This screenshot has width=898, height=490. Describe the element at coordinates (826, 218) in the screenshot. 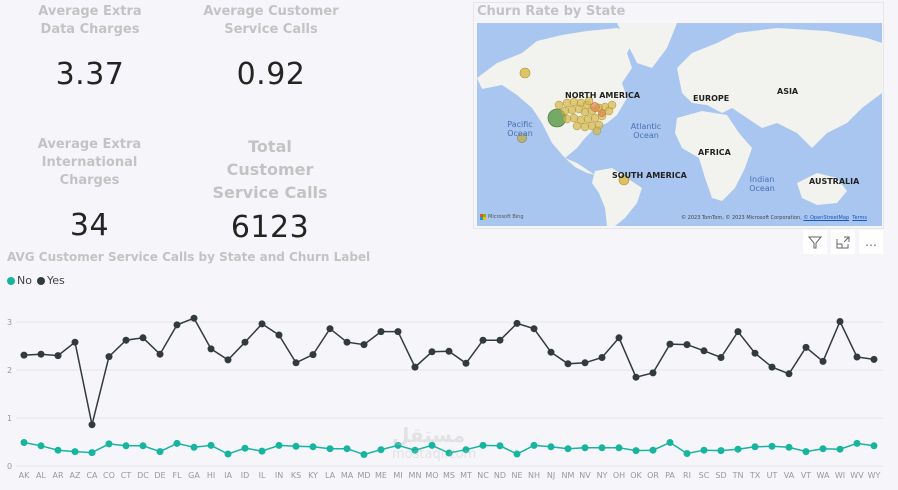

I see `openstreetmap-link: © OpenStreetMap` at that location.